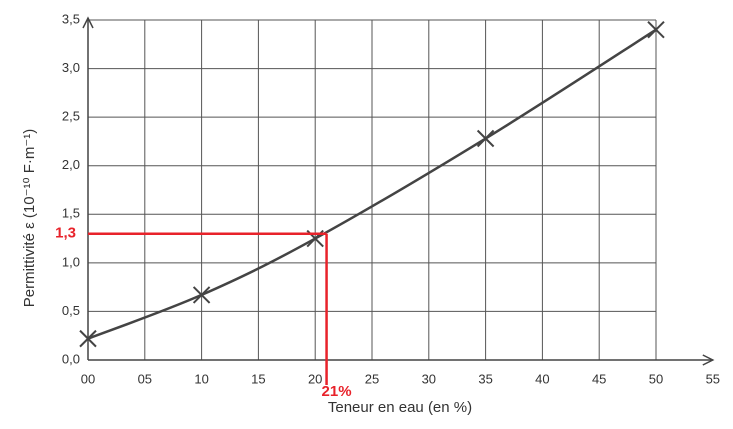 The height and width of the screenshot is (429, 733). Describe the element at coordinates (29, 218) in the screenshot. I see `y-axis-title: Permittivité ε (10⁻¹⁰ F·m⁻¹)` at that location.